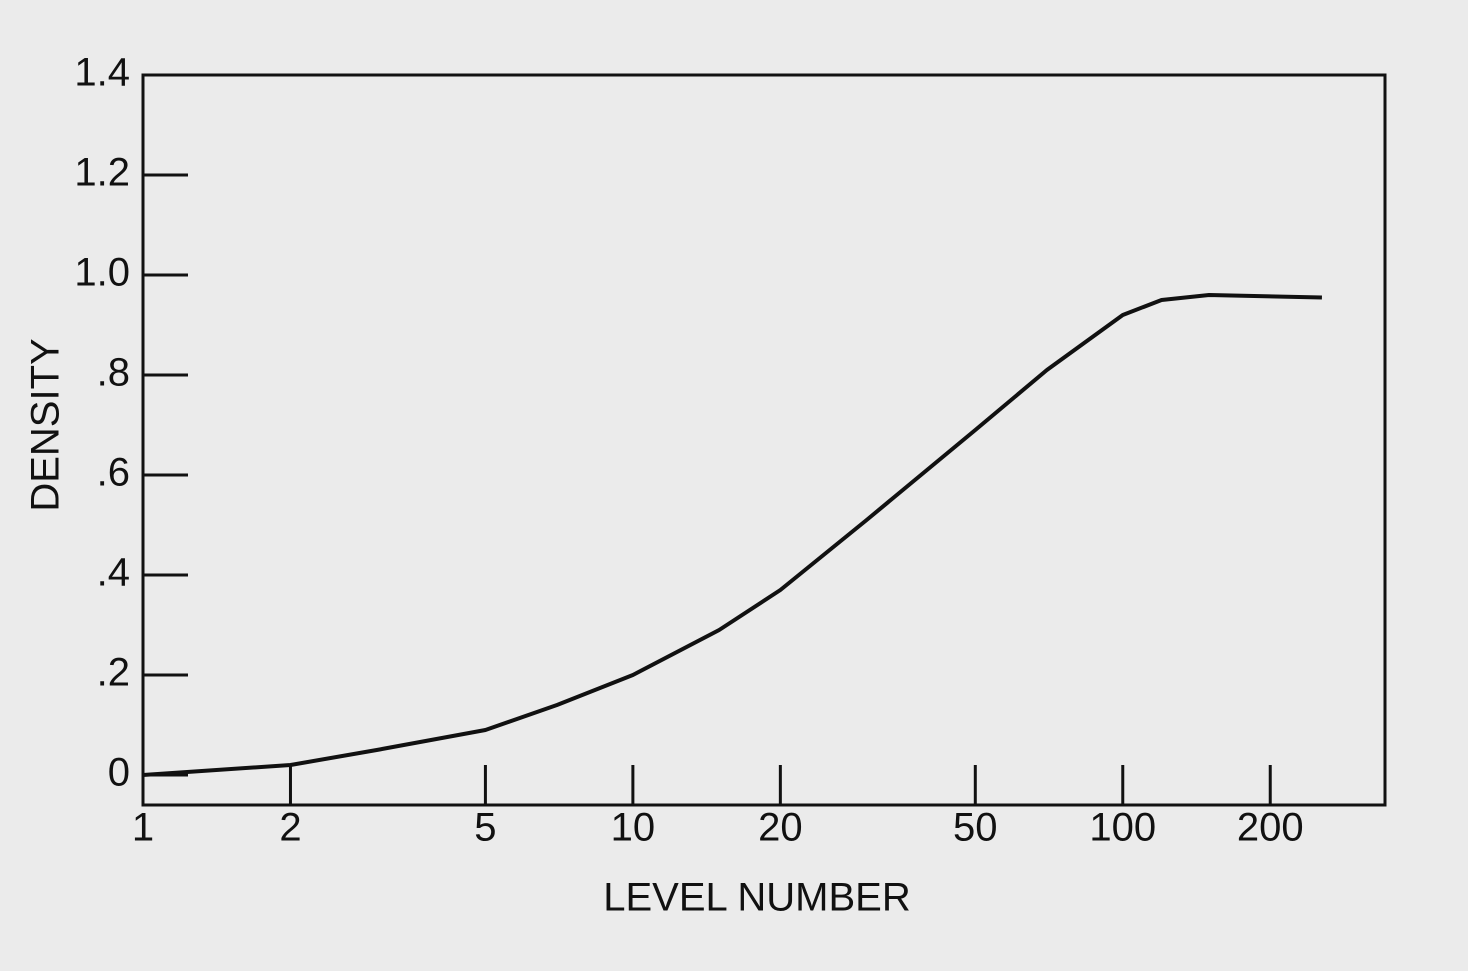 The width and height of the screenshot is (1468, 971). What do you see at coordinates (290, 828) in the screenshot?
I see `x-tick-label: 2` at bounding box center [290, 828].